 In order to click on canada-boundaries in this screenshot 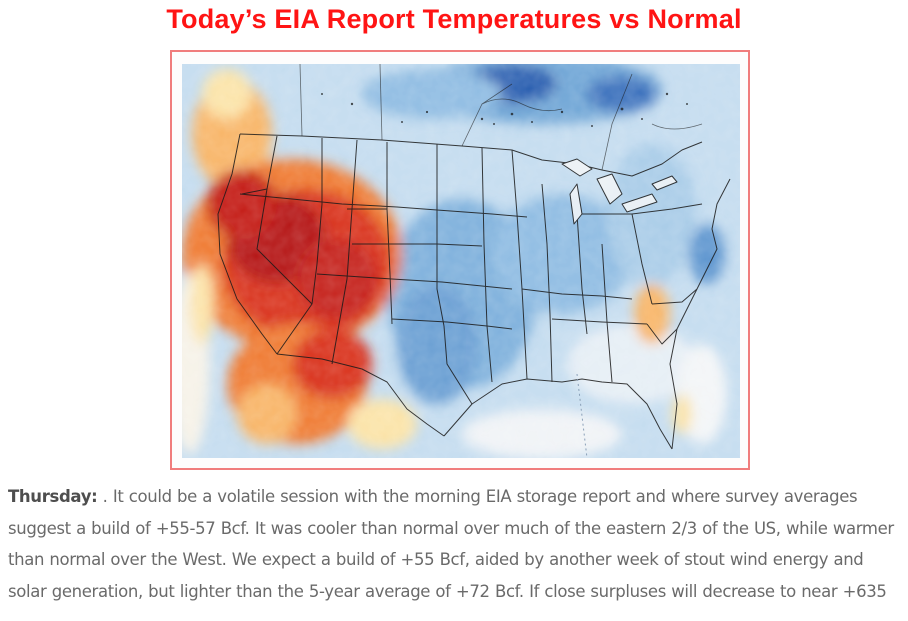, I will do `click(501, 117)`.